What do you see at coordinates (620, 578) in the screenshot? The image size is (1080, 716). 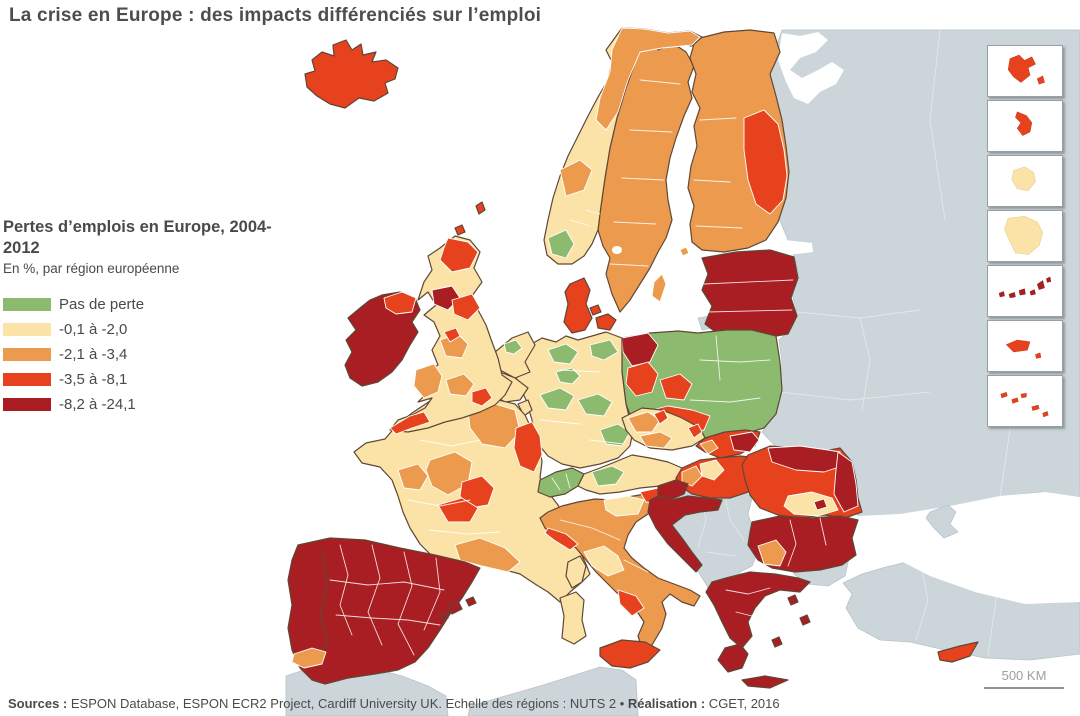 I see `country-italy` at bounding box center [620, 578].